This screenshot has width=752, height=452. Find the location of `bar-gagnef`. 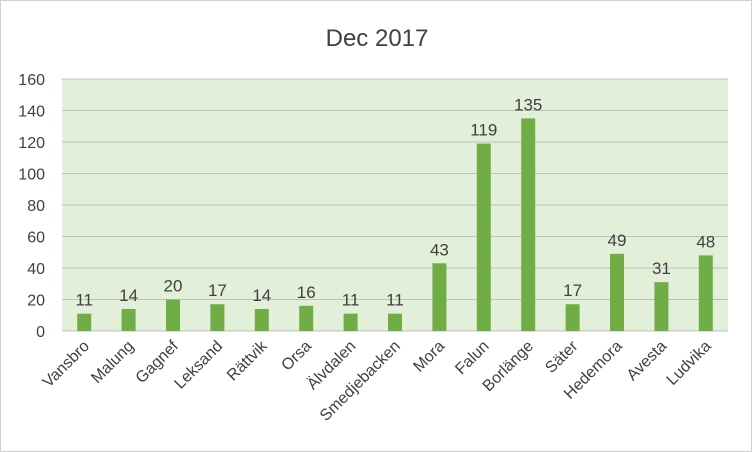

bar-gagnef is located at coordinates (173, 315).